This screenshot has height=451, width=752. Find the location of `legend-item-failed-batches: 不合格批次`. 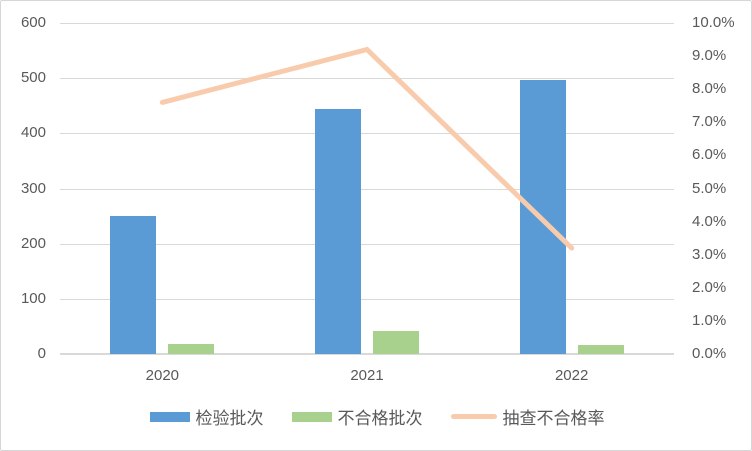

legend-item-failed-batches: 不合格批次 is located at coordinates (357, 416).